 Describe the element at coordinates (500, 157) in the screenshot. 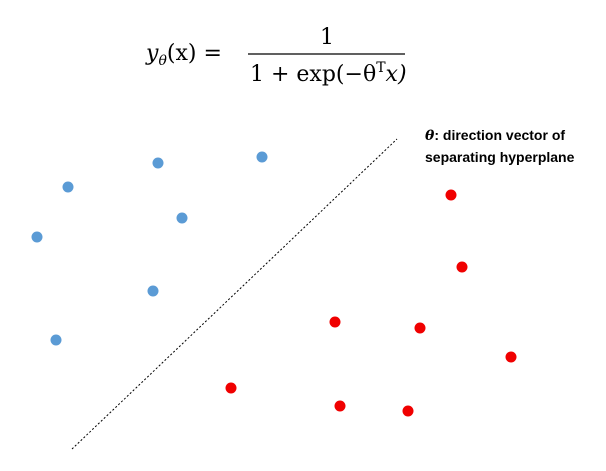

I see `annotation-line-2: separating hyperplane` at that location.